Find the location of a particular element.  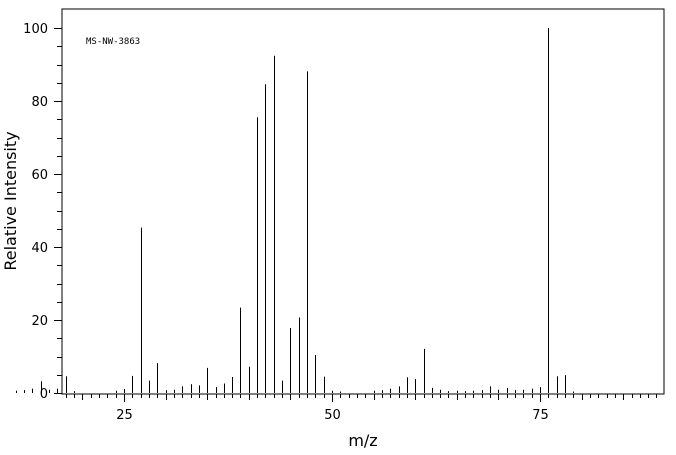

x-axis: 255075100125150 is located at coordinates (361, 408).